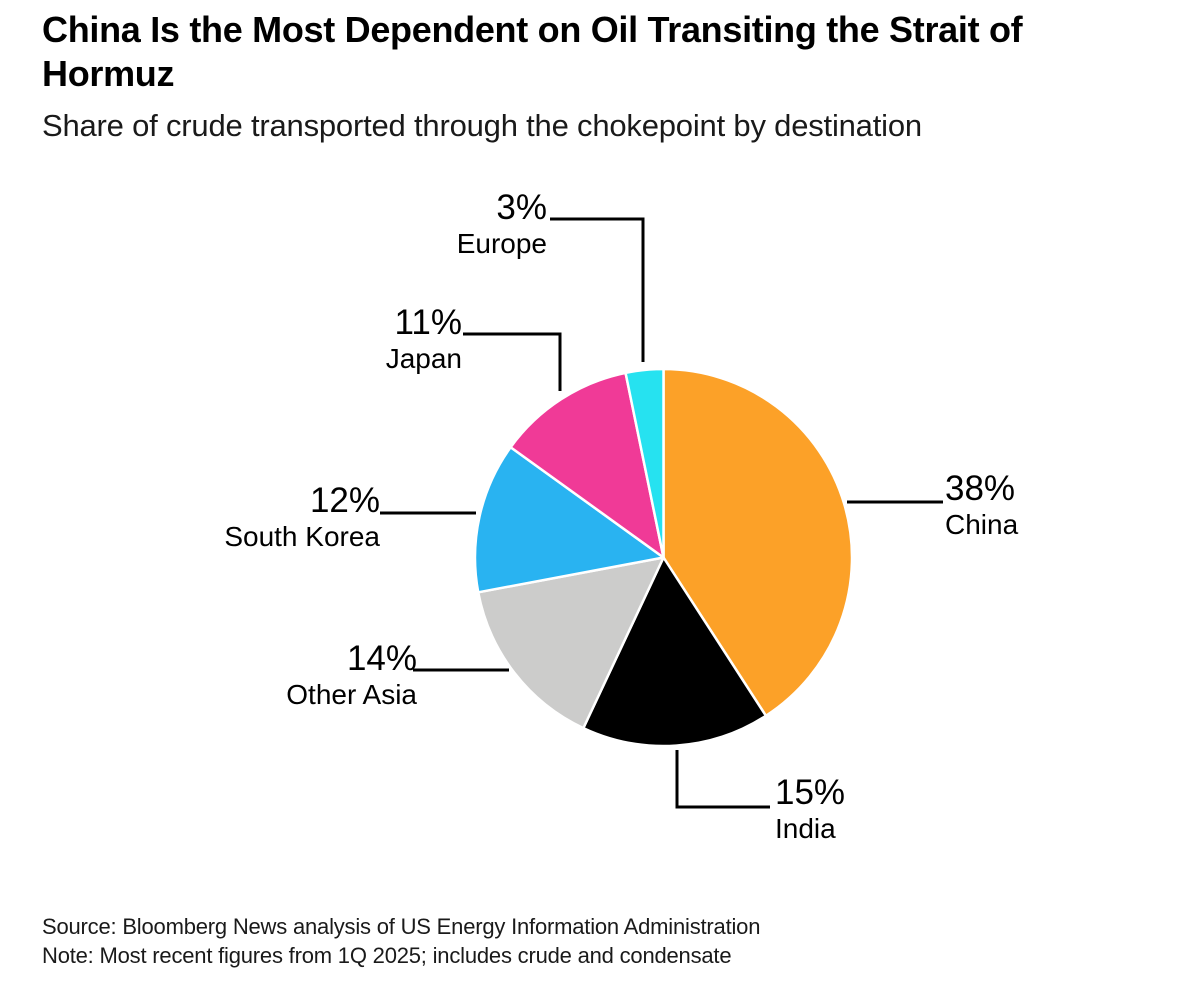  I want to click on label-other-asia-name: Other Asia, so click(351, 694).